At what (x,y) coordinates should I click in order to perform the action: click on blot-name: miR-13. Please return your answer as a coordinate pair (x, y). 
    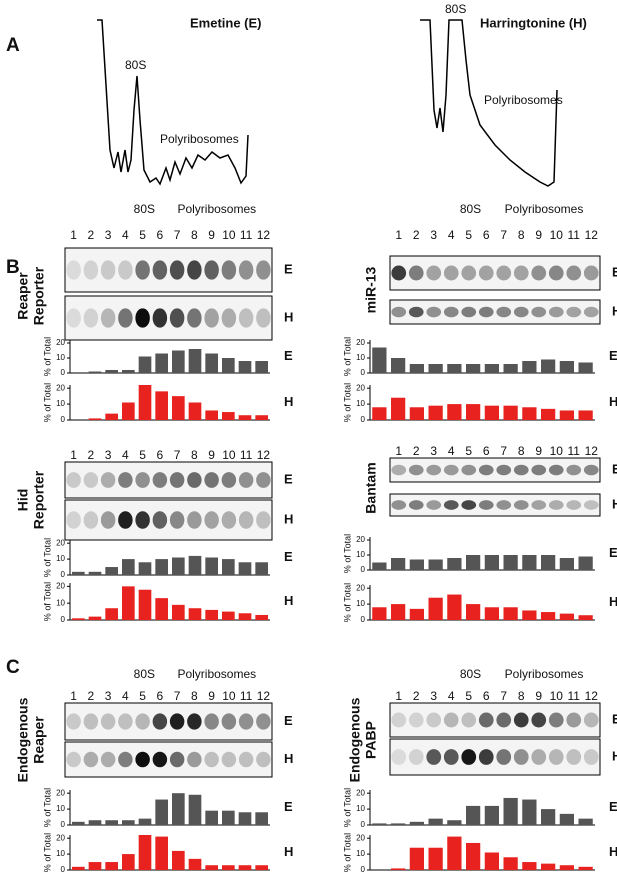
    Looking at the image, I should click on (371, 289).